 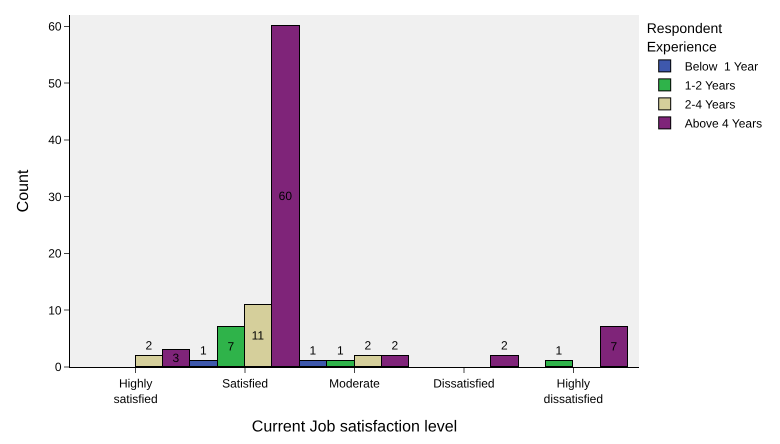 What do you see at coordinates (55, 140) in the screenshot?
I see `y-tick-label: 40` at bounding box center [55, 140].